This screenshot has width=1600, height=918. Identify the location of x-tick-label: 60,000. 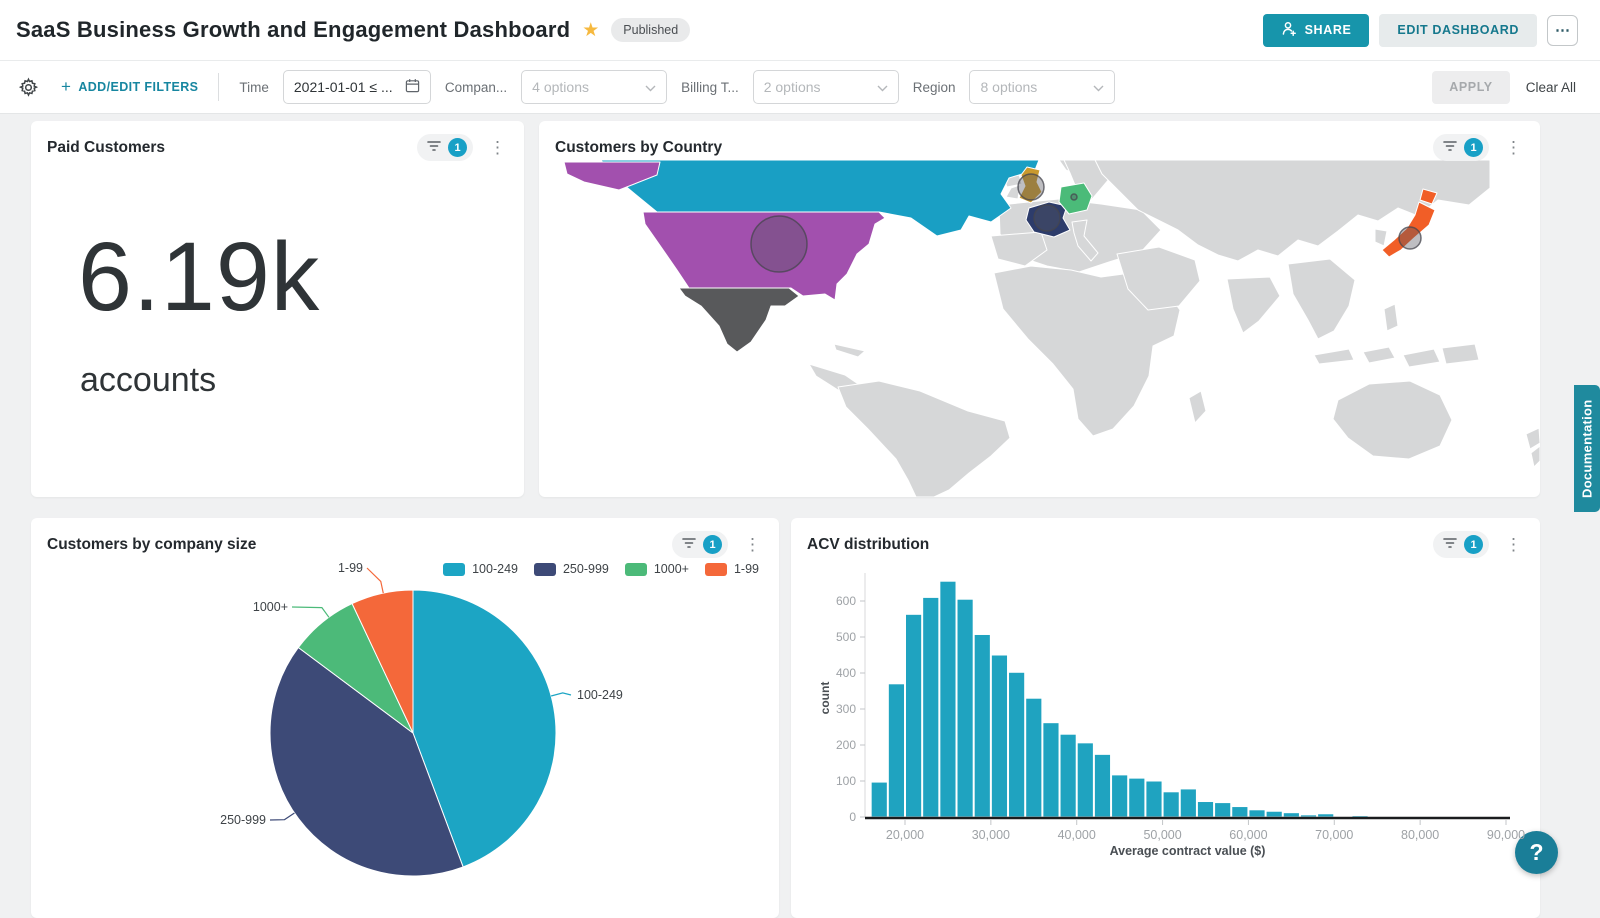
(1248, 835).